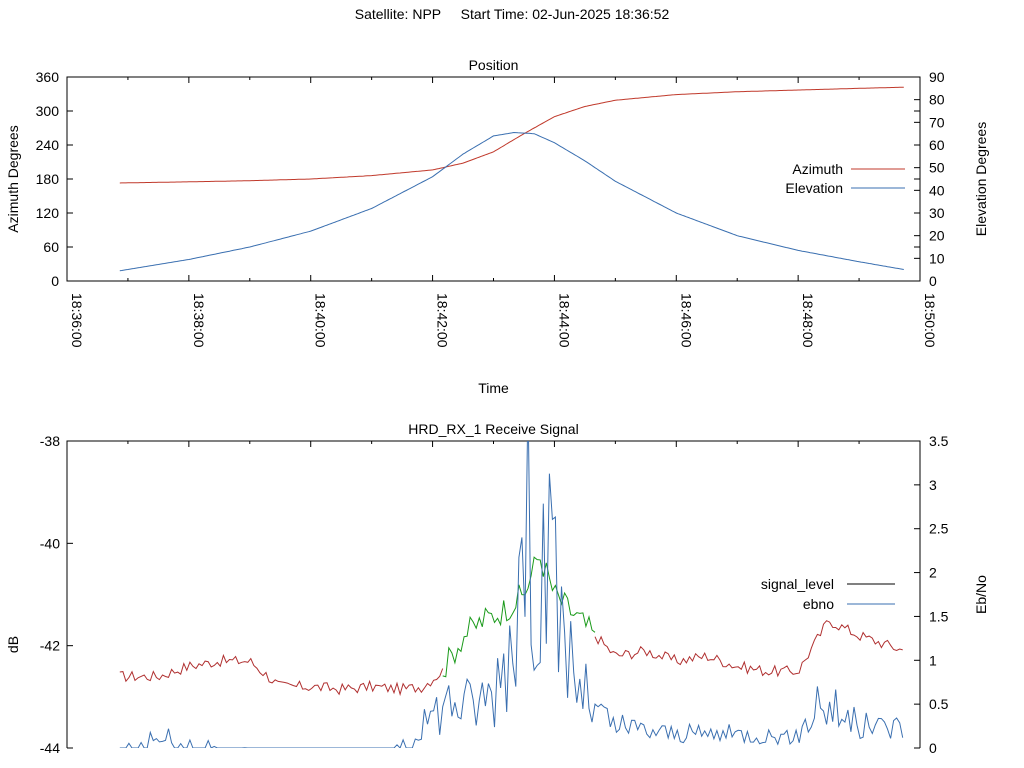  I want to click on y-tick-label: 240, so click(48, 145).